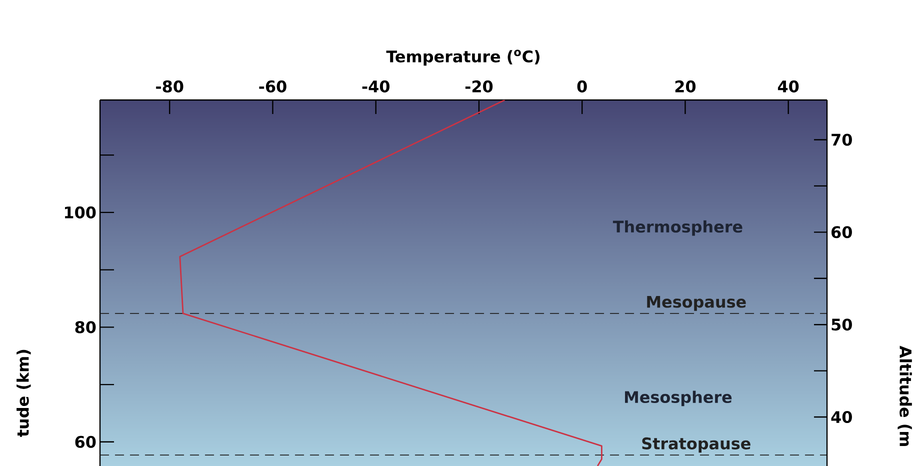 Image resolution: width=918 pixels, height=466 pixels. Describe the element at coordinates (788, 86) in the screenshot. I see `x-tick-label: 40` at that location.